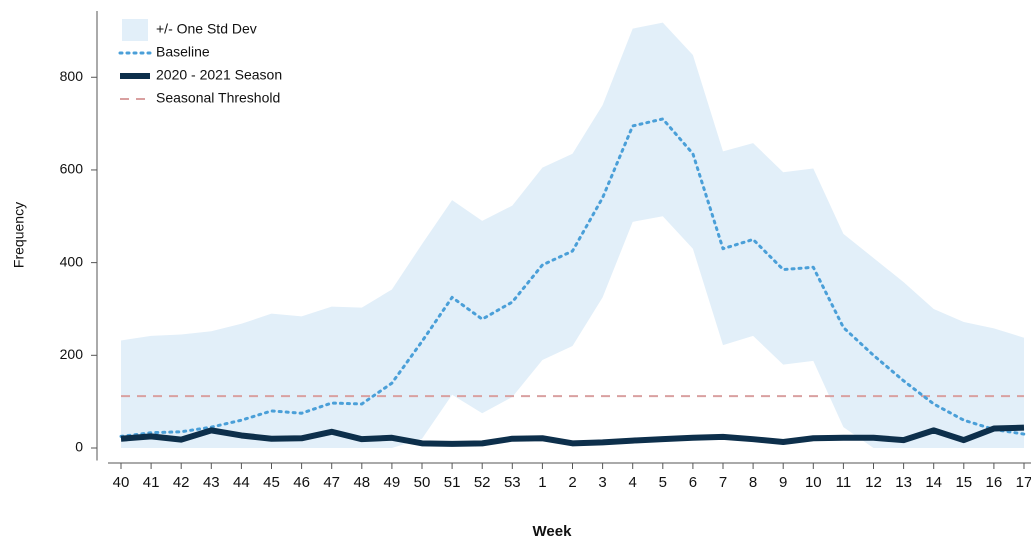 Image resolution: width=1031 pixels, height=546 pixels. What do you see at coordinates (813, 482) in the screenshot?
I see `x-tick-label: 10` at bounding box center [813, 482].